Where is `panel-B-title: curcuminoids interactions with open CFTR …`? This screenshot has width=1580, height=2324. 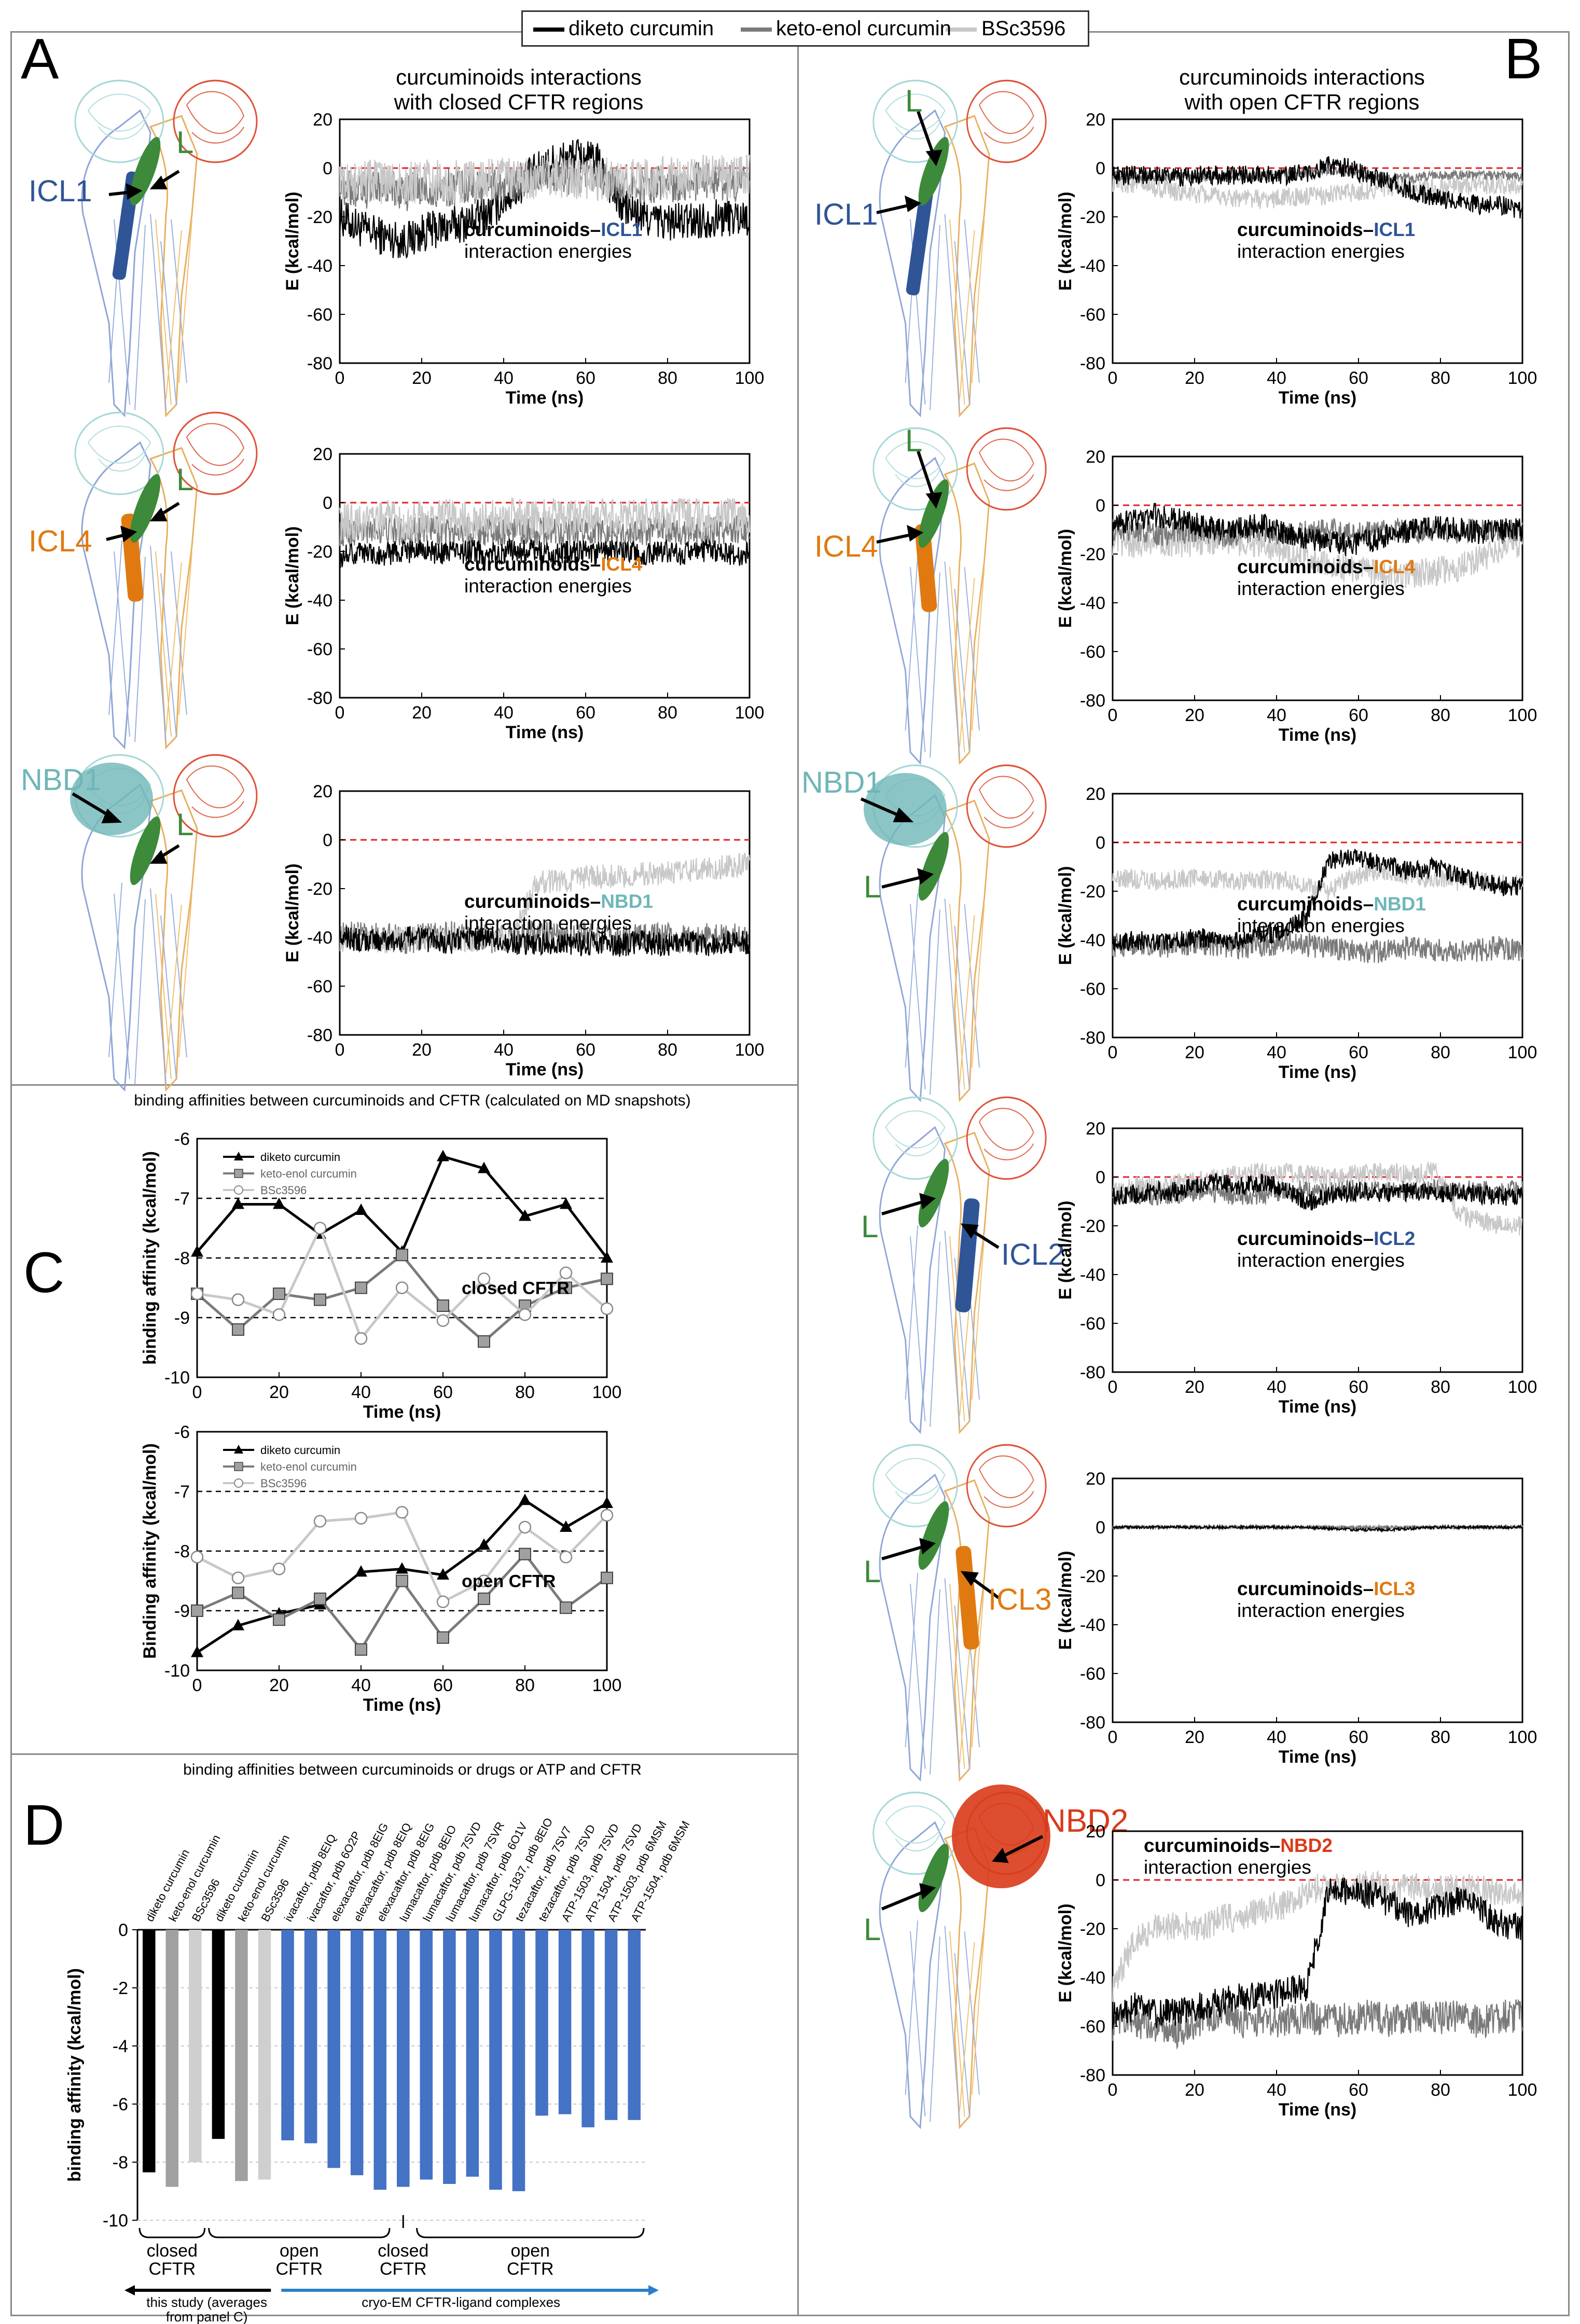 panel-B-title: curcuminoids interactions with open CFTR … is located at coordinates (1302, 89).